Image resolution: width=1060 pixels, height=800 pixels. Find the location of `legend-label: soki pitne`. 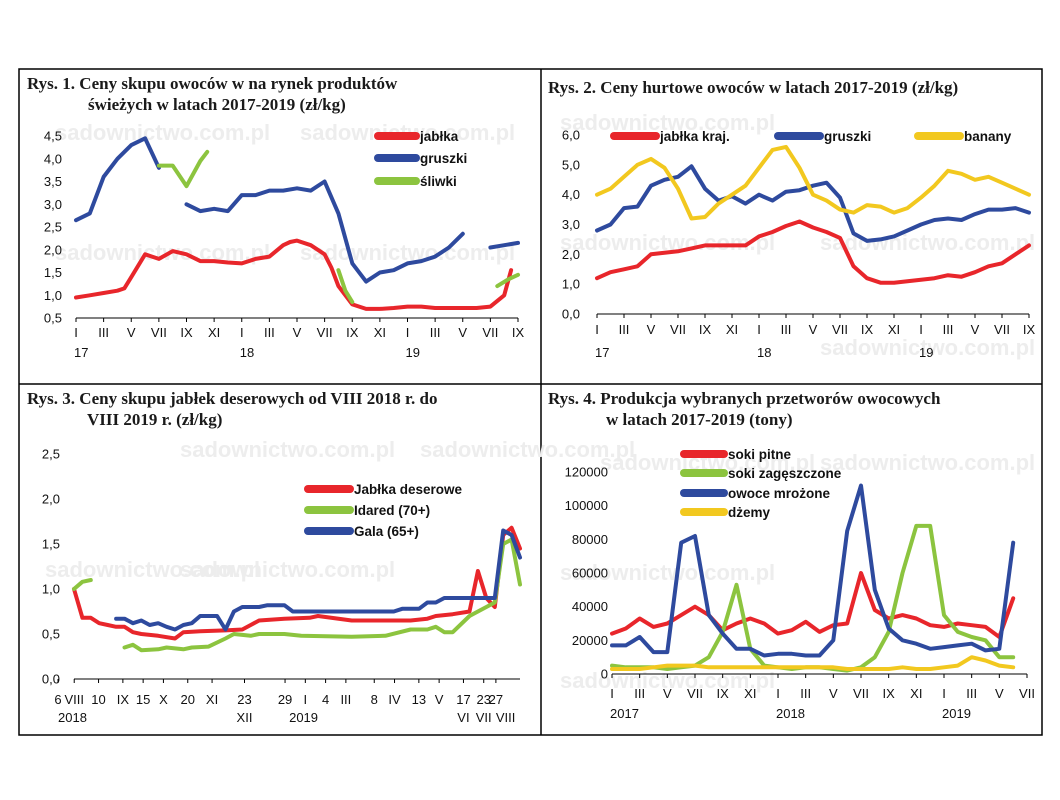

legend-label: soki pitne is located at coordinates (760, 454).